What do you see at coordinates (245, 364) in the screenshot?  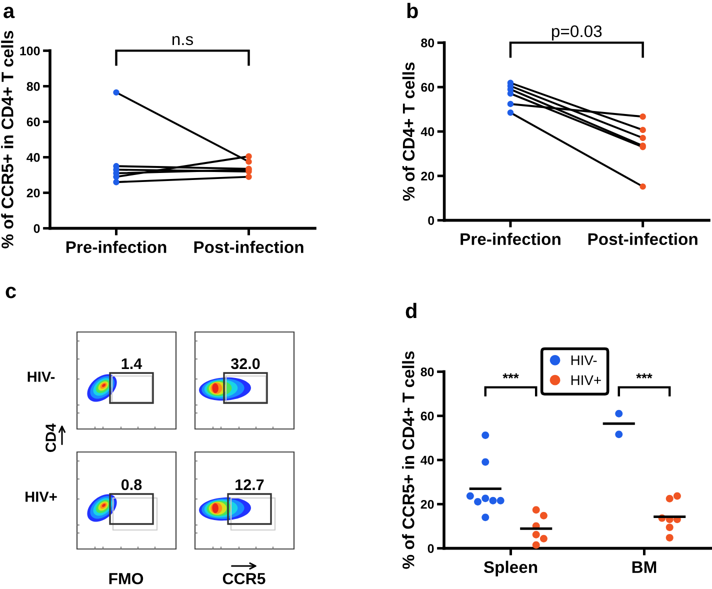 I see `text: 32.0` at bounding box center [245, 364].